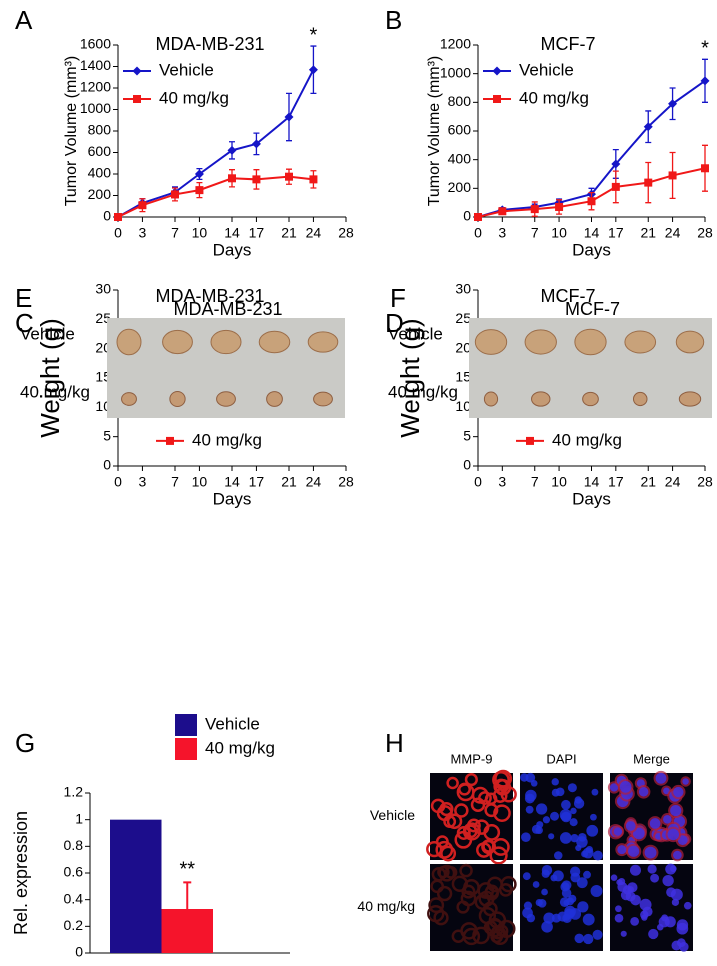  What do you see at coordinates (314, 482) in the screenshot?
I see `x-tick-label: 24` at bounding box center [314, 482].